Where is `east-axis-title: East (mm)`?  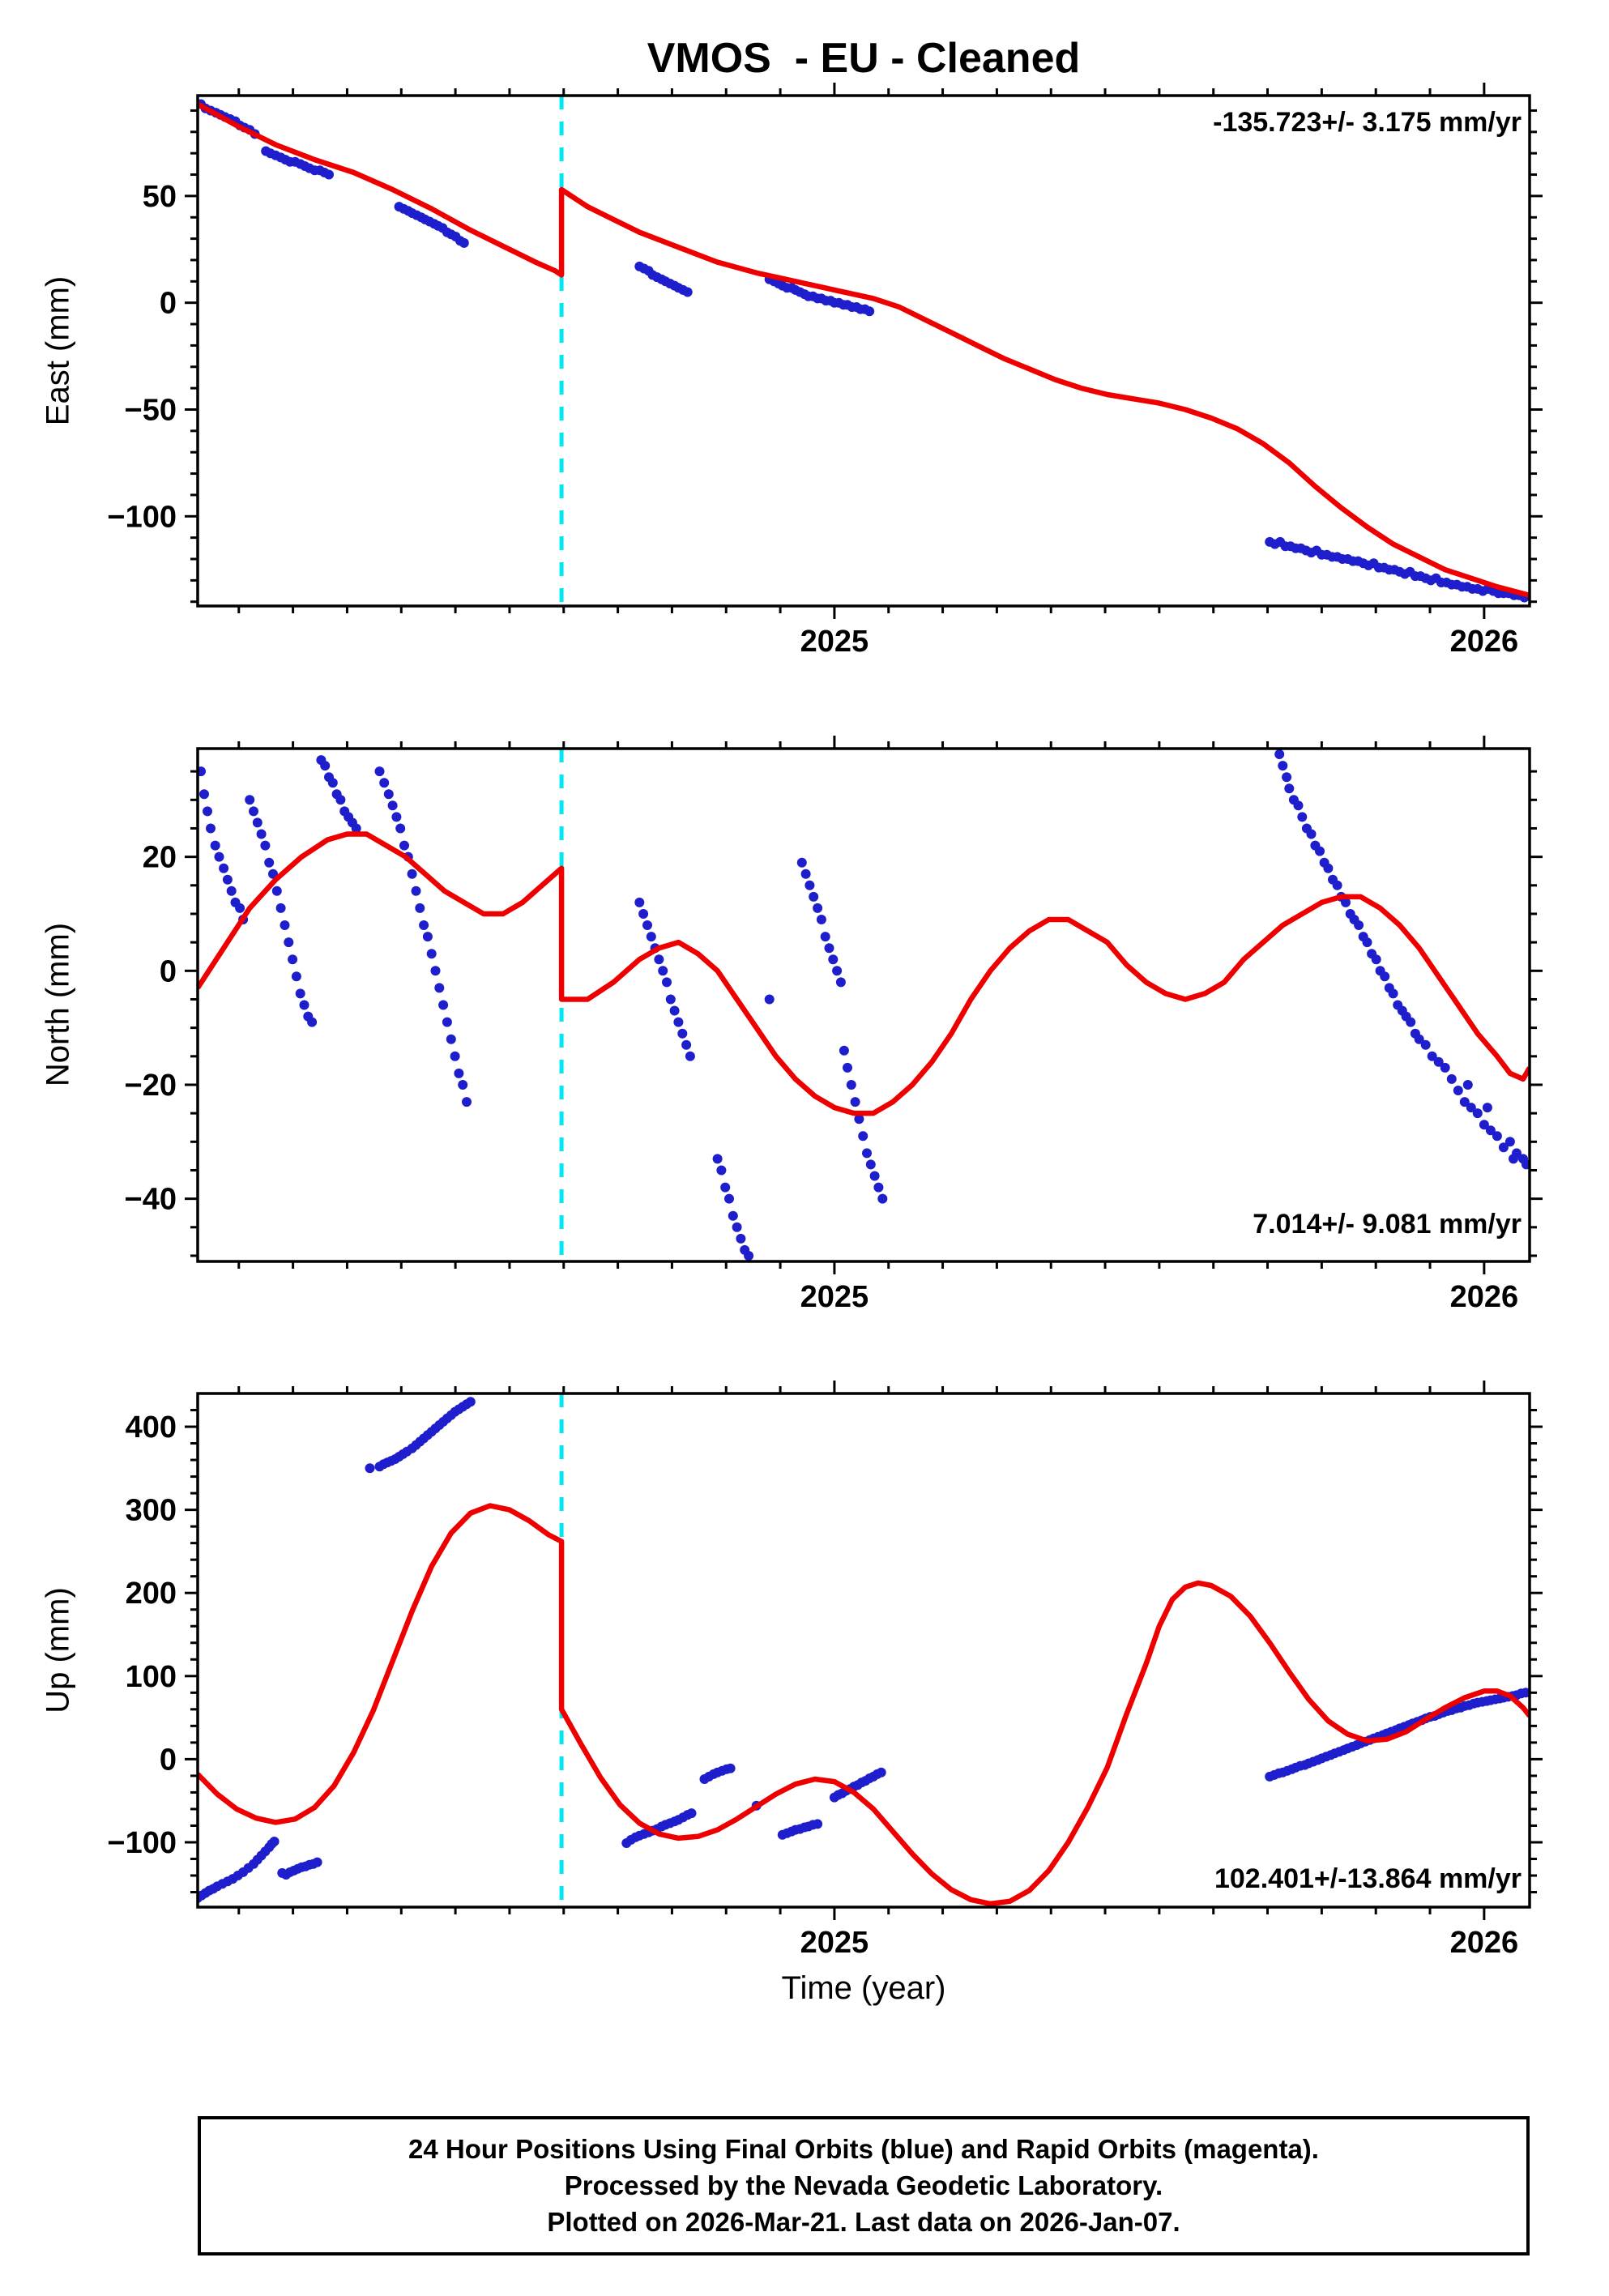
east-axis-title: East (mm) is located at coordinates (58, 350).